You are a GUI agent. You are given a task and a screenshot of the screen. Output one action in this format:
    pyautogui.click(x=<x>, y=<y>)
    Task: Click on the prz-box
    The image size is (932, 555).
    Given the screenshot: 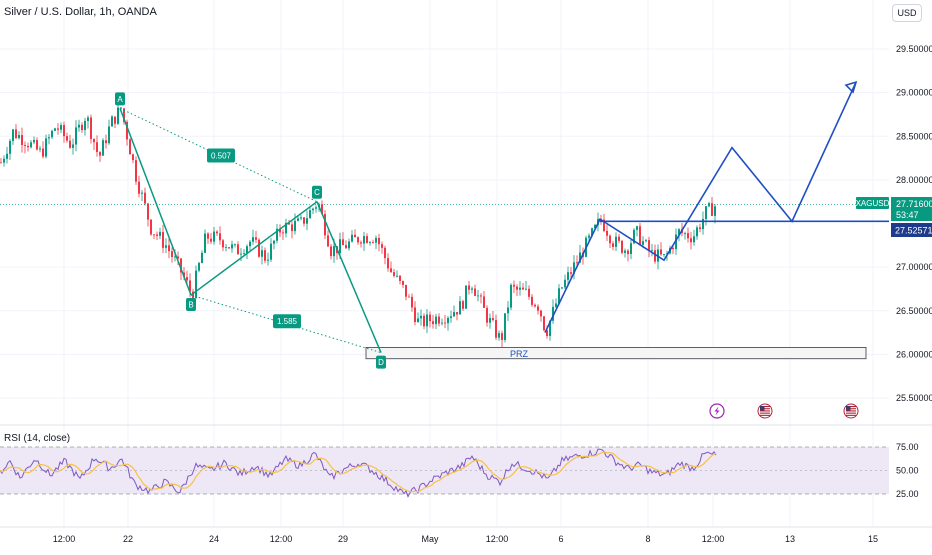 What is the action you would take?
    pyautogui.click(x=616, y=353)
    